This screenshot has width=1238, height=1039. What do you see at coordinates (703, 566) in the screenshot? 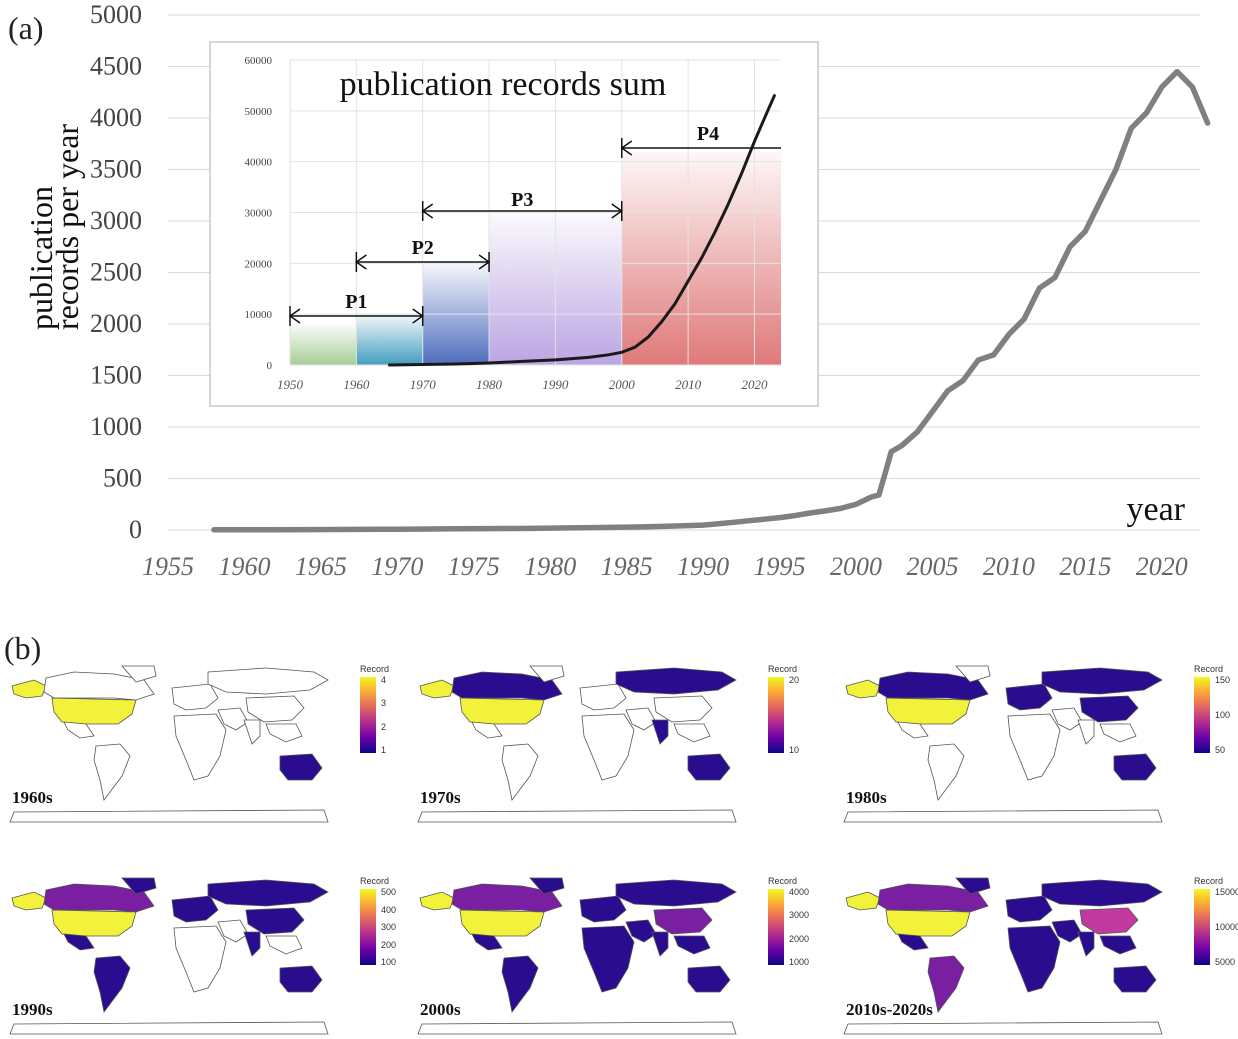
I see `x-tick-label: 1990` at bounding box center [703, 566].